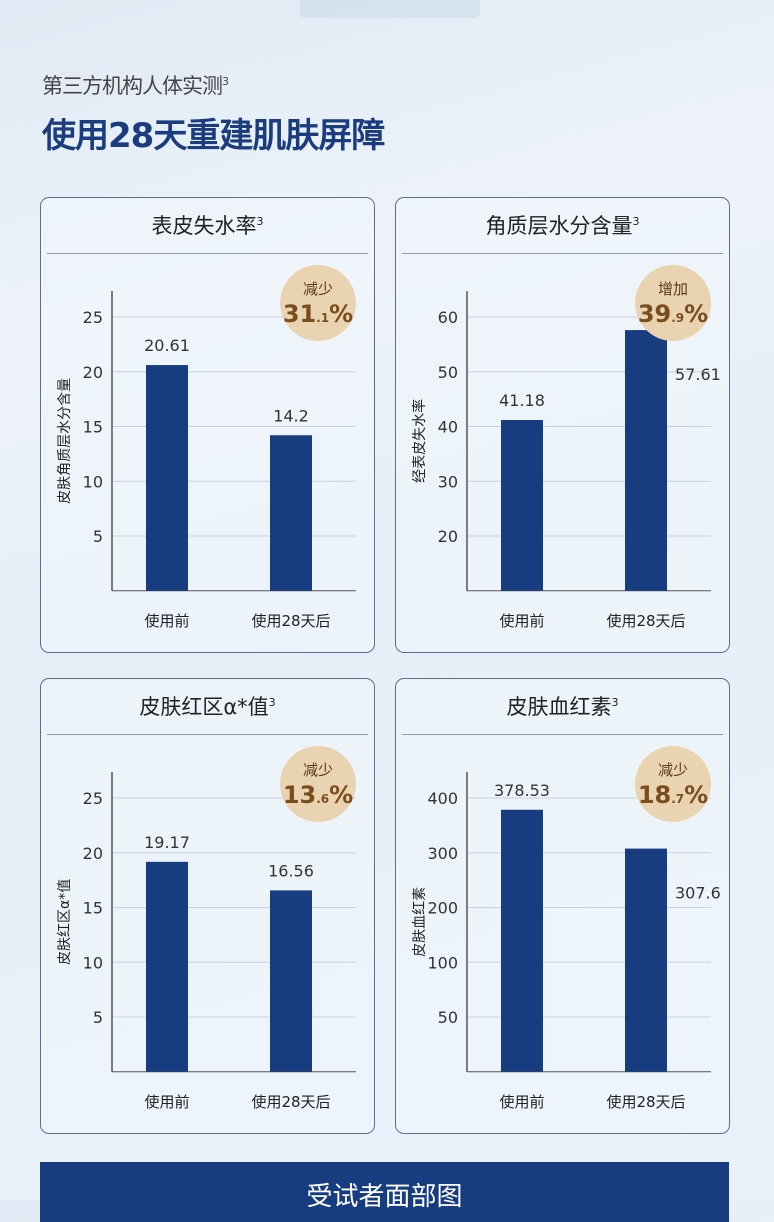  What do you see at coordinates (132, 86) in the screenshot?
I see `subtitle-text: 第三方机构人体实测` at bounding box center [132, 86].